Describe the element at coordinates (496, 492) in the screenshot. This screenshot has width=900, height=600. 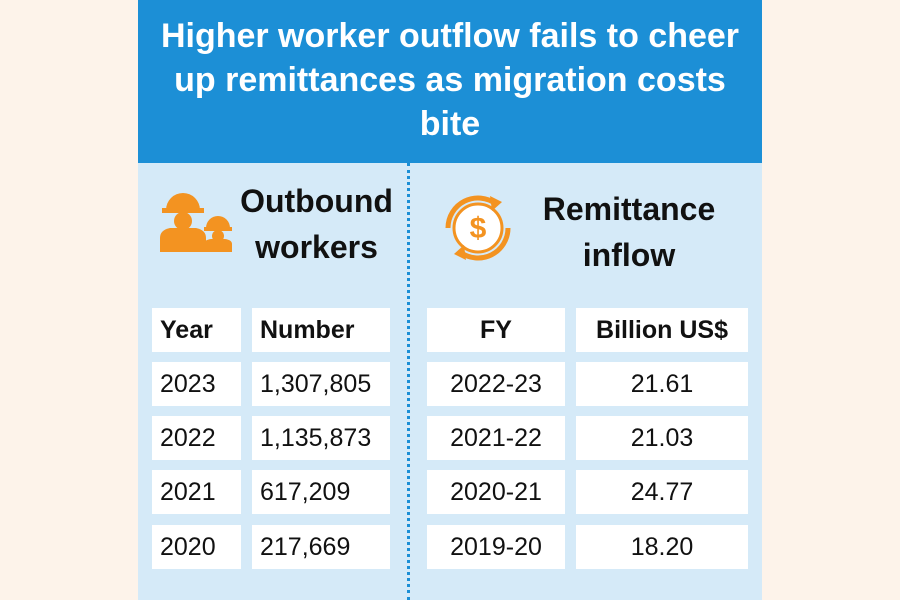
I see `table-cell: 2020-21` at that location.